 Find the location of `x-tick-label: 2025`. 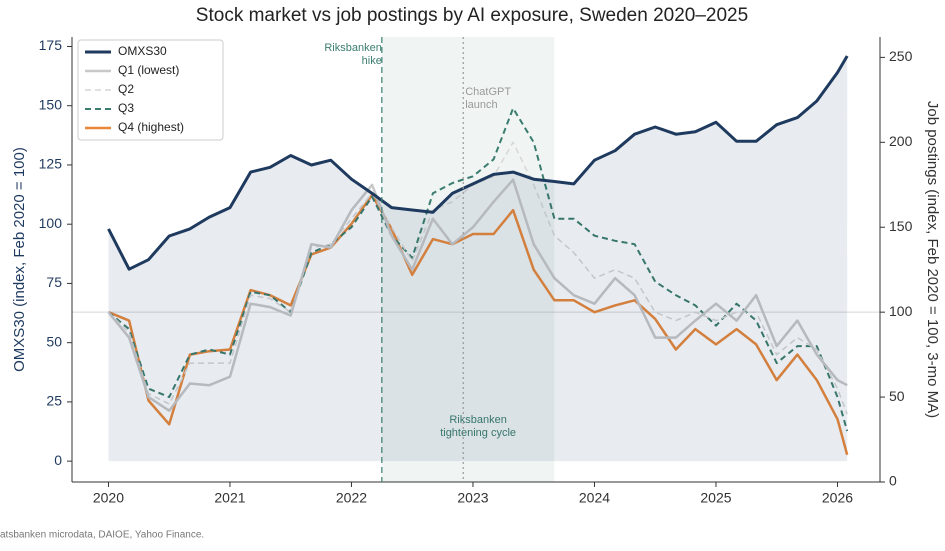

x-tick-label: 2025 is located at coordinates (715, 498).